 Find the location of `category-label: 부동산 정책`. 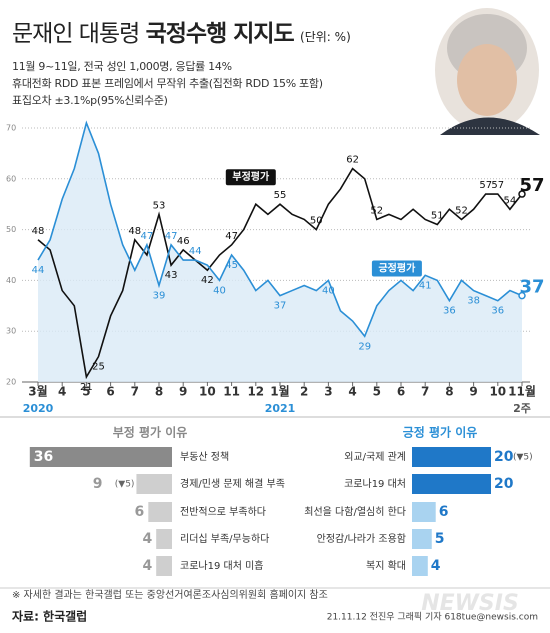

category-label: 부동산 정책 is located at coordinates (204, 457).